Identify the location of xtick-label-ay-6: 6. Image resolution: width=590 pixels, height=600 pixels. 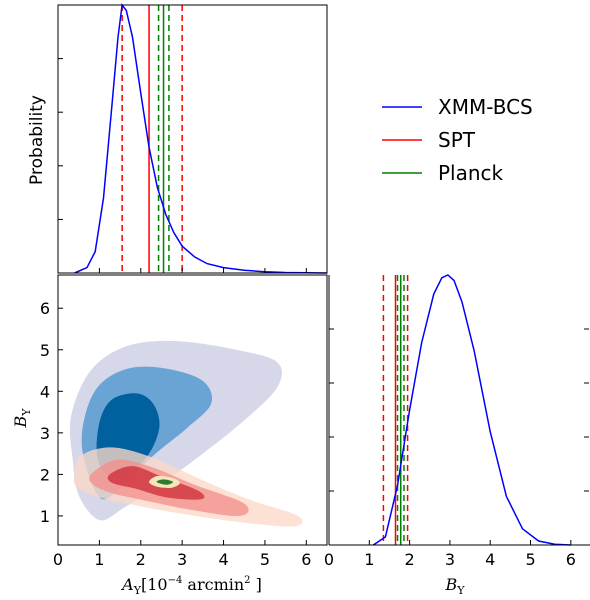
(306, 559).